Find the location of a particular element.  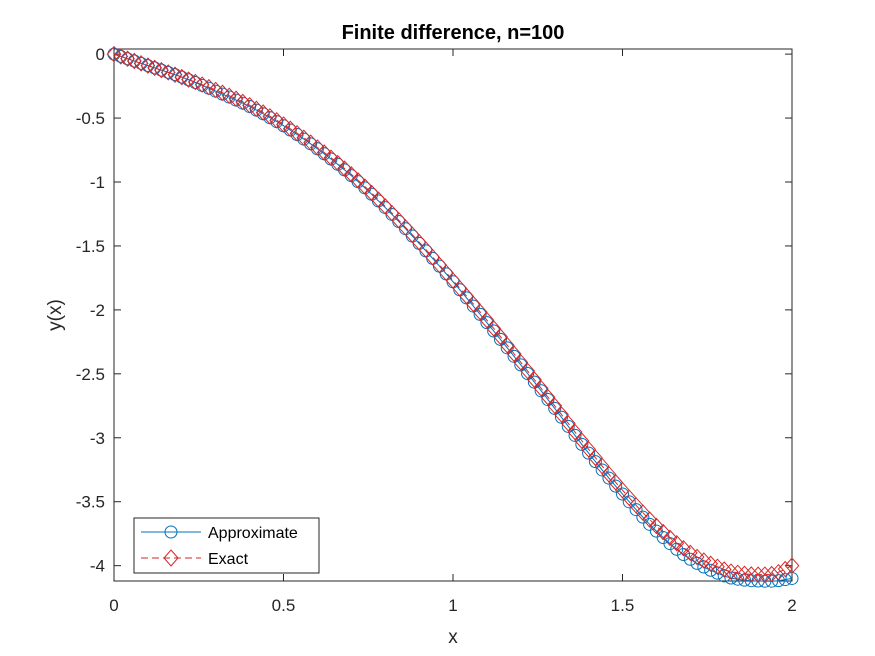

legend-box is located at coordinates (226, 545).